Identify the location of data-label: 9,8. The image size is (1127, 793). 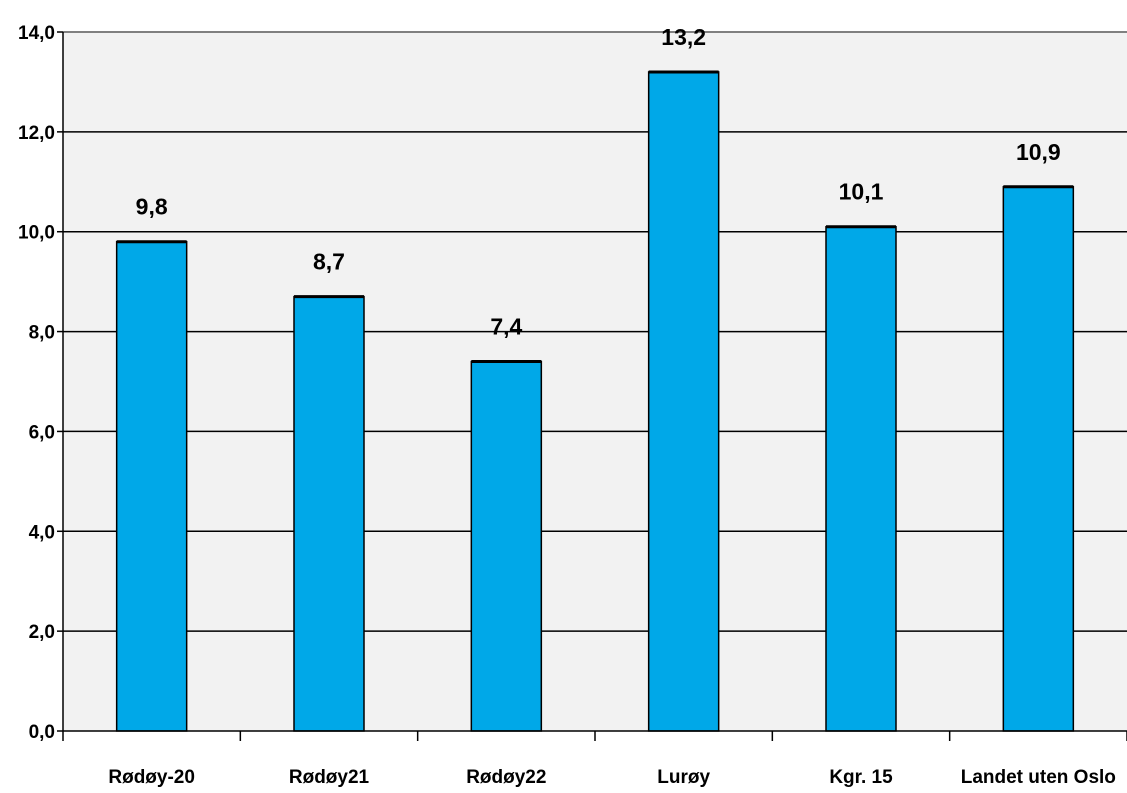
(152, 207).